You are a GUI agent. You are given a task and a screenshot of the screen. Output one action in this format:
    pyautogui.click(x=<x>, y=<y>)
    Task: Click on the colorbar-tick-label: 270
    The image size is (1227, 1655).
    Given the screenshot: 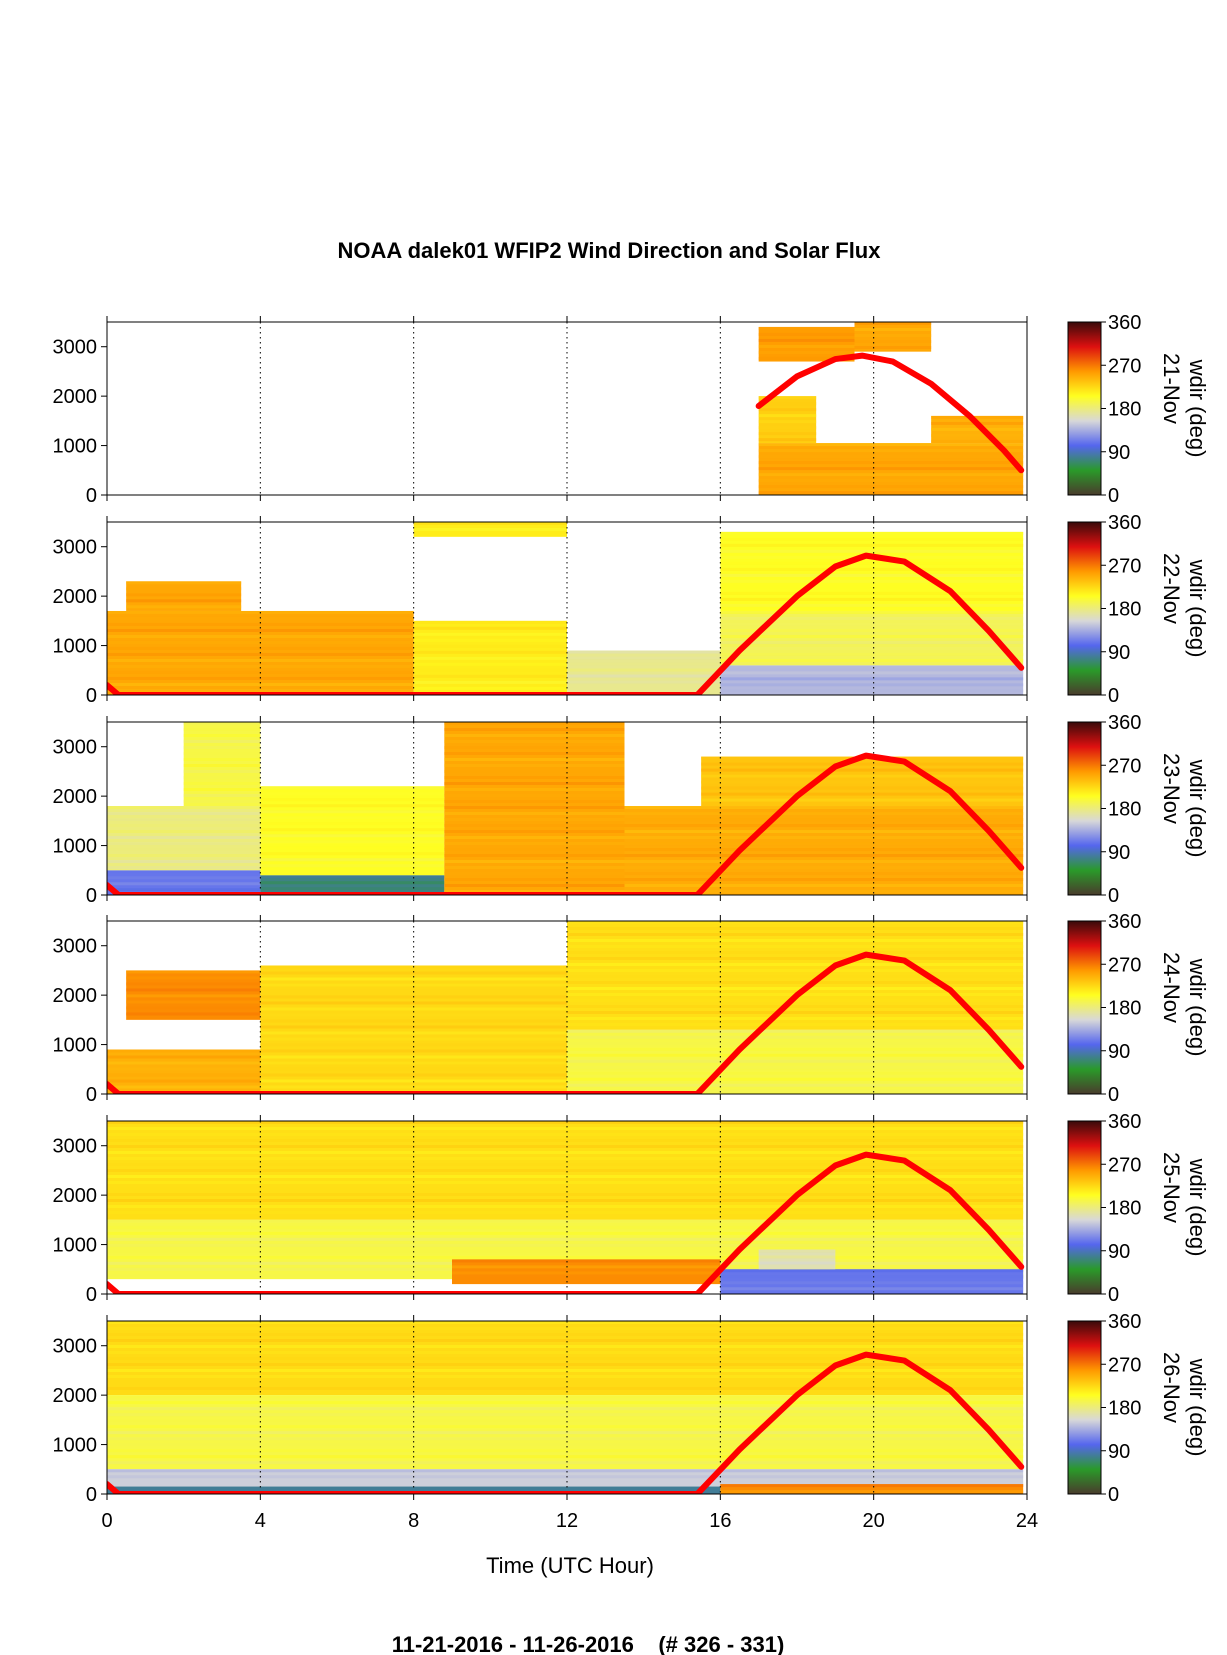 What is the action you would take?
    pyautogui.click(x=1124, y=965)
    